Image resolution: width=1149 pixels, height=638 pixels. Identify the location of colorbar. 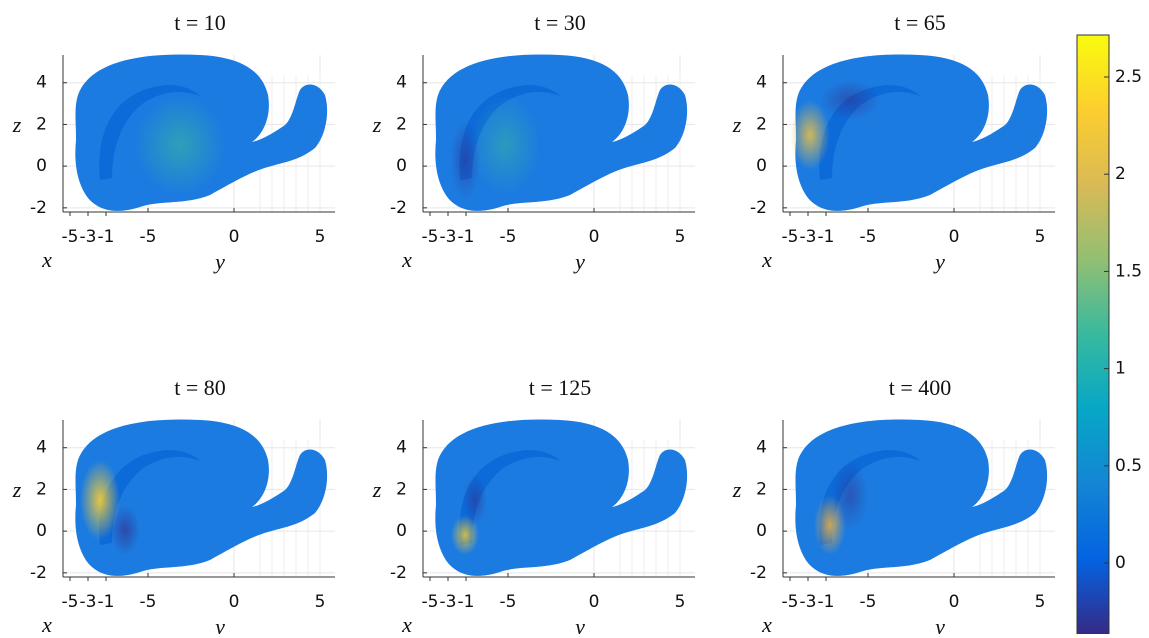
(1093, 334).